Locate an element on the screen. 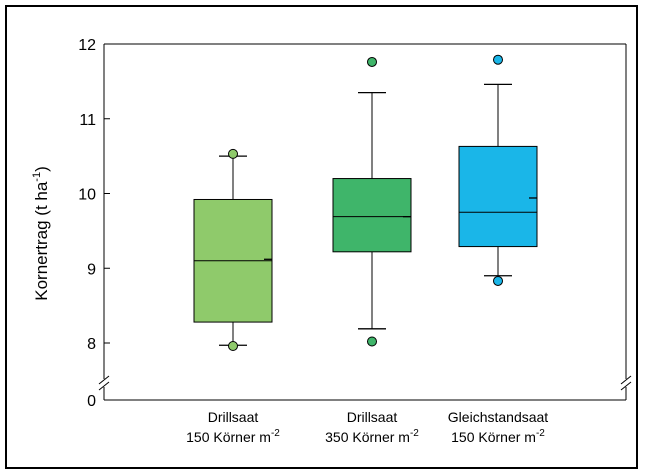 This screenshot has height=474, width=645. y-axis-label-superscript: -1 is located at coordinates (37, 177).